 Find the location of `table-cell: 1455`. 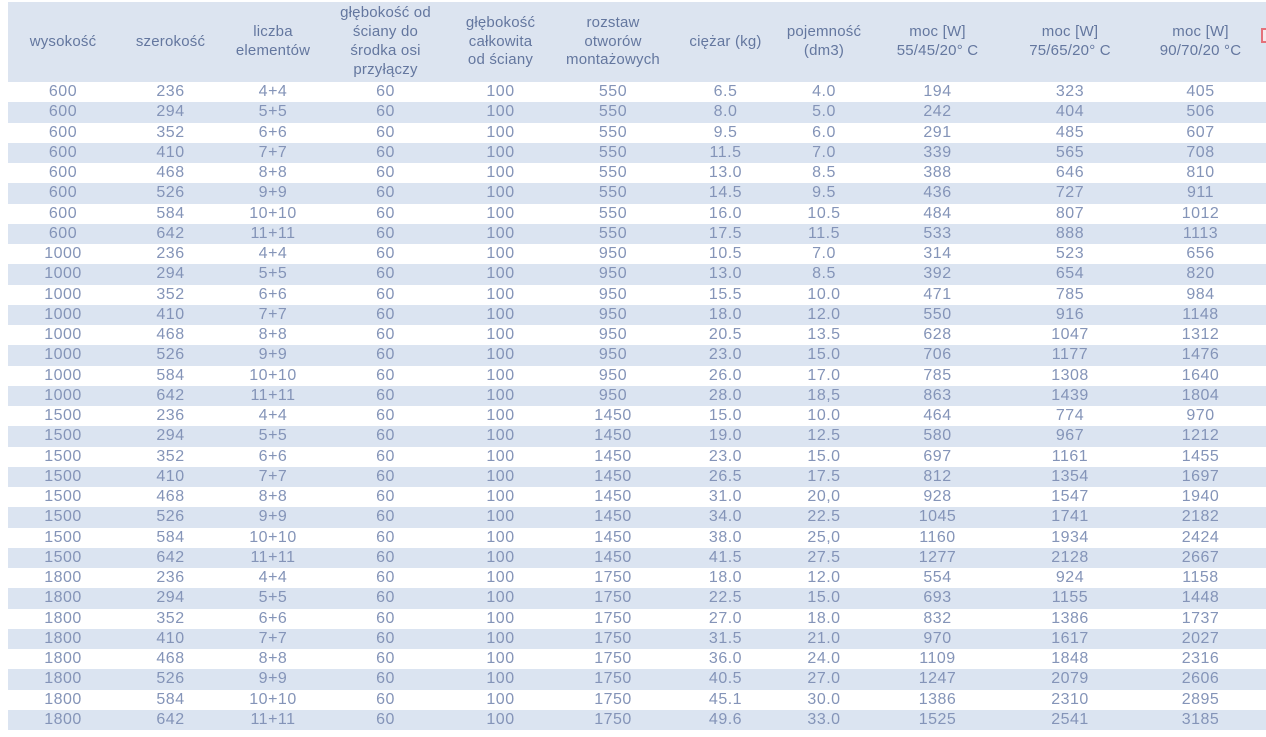

table-cell: 1455 is located at coordinates (1200, 456).